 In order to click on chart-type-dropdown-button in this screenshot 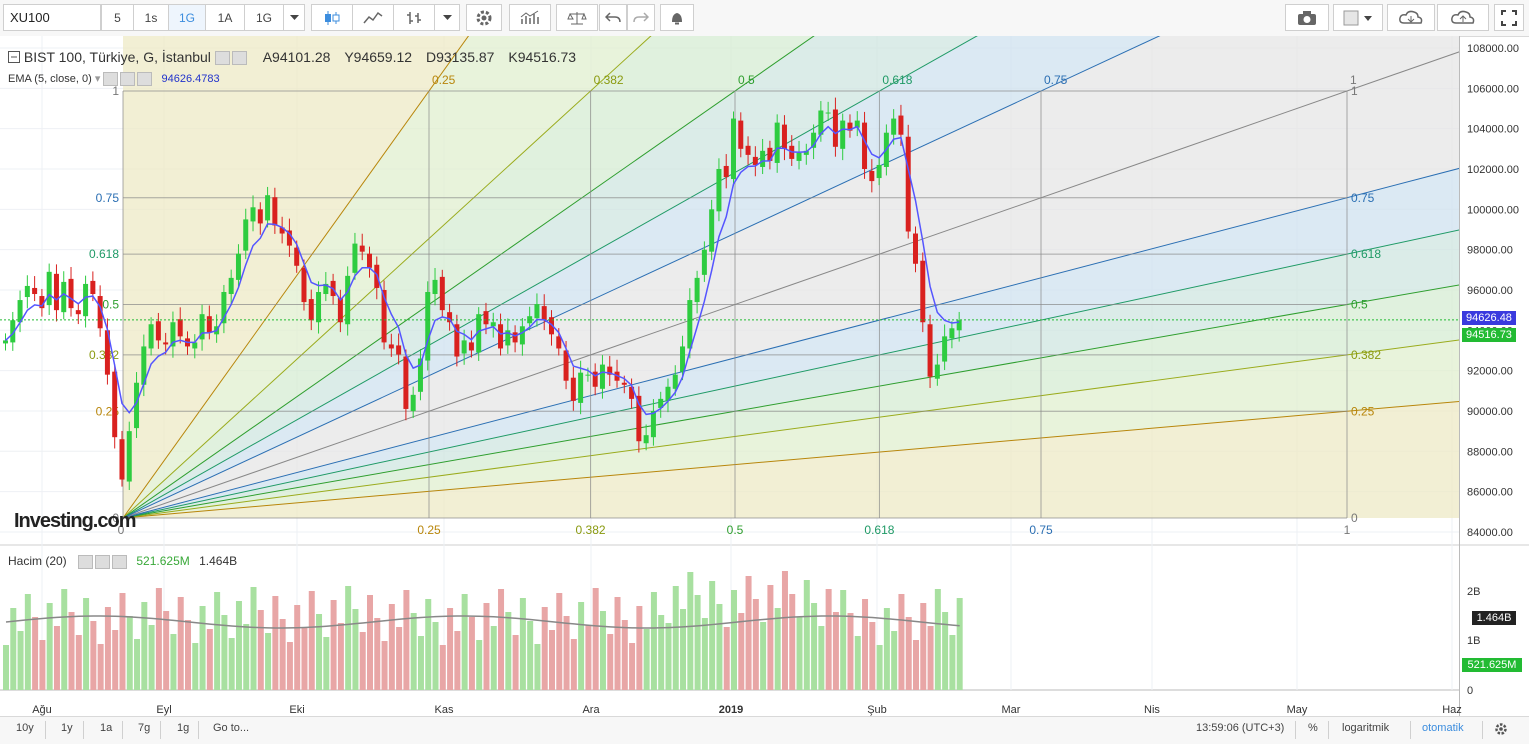, I will do `click(447, 17)`.